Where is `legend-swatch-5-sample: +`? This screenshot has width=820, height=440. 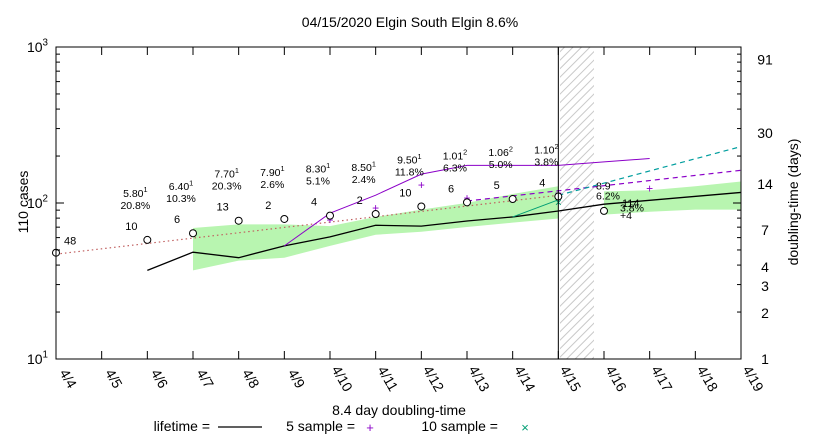
legend-swatch-5-sample: + is located at coordinates (370, 427).